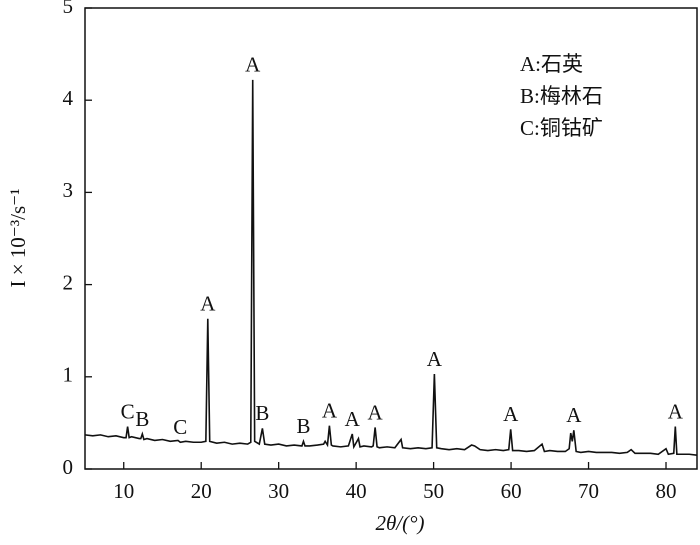 Image resolution: width=700 pixels, height=545 pixels. Describe the element at coordinates (201, 491) in the screenshot. I see `x-tick-label: 20` at that location.